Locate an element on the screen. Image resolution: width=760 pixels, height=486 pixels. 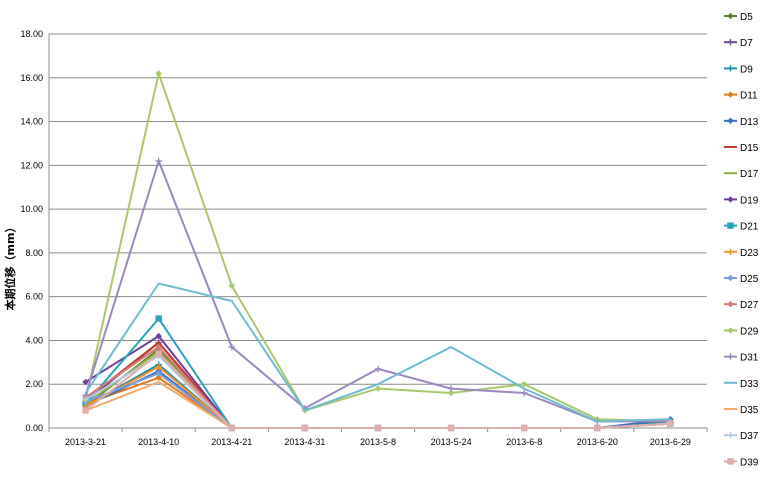
legend-item: D11 is located at coordinates (741, 96).